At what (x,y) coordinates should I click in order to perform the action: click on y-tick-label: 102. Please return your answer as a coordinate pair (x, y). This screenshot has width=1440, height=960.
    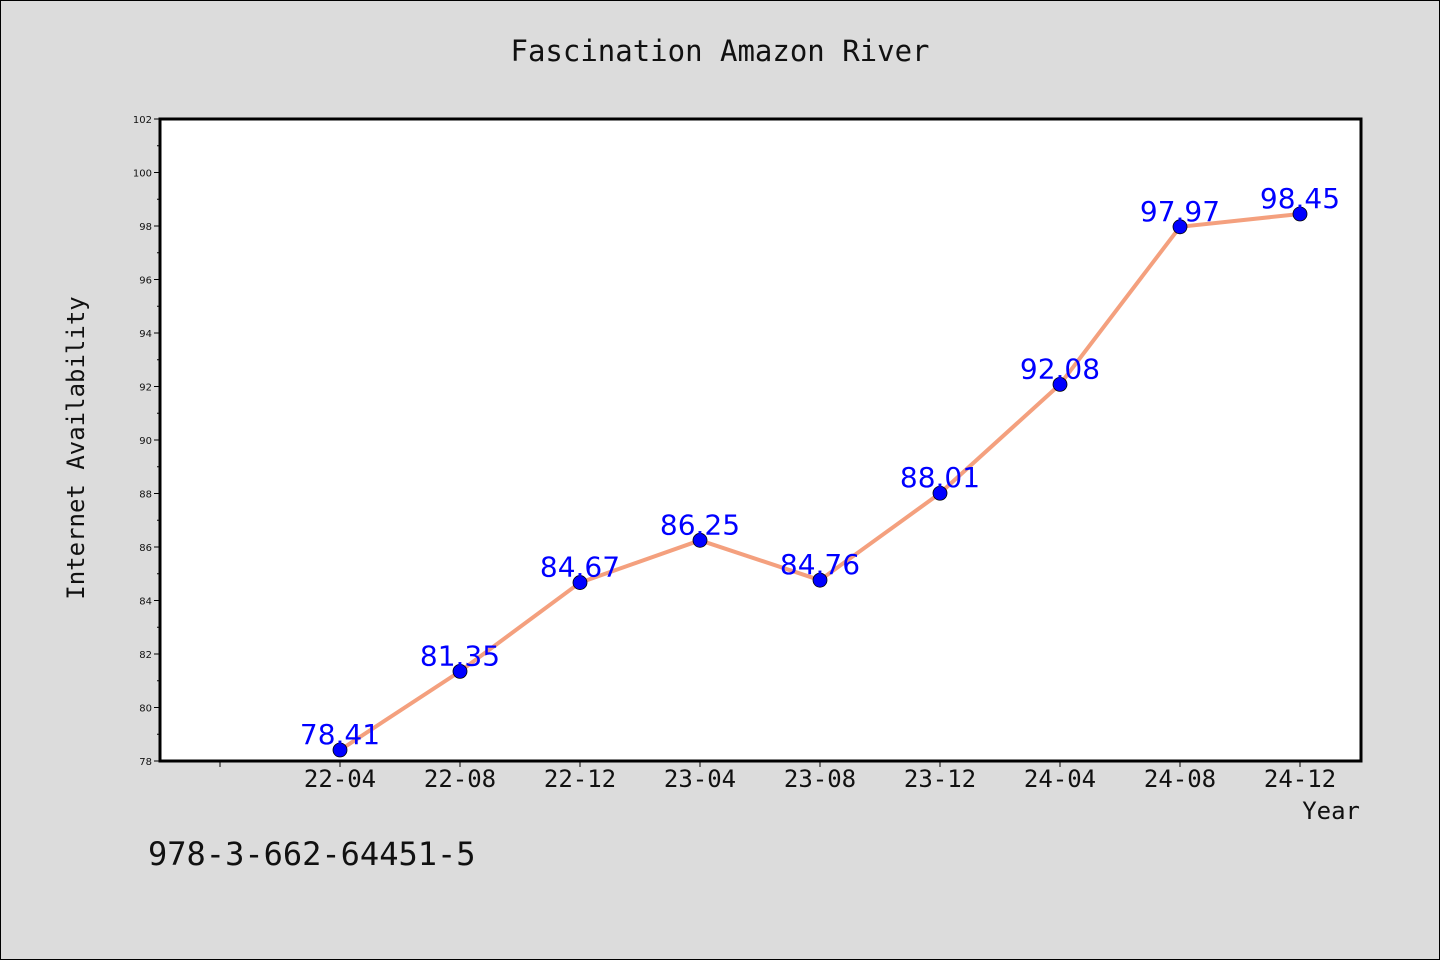
    Looking at the image, I should click on (142, 120).